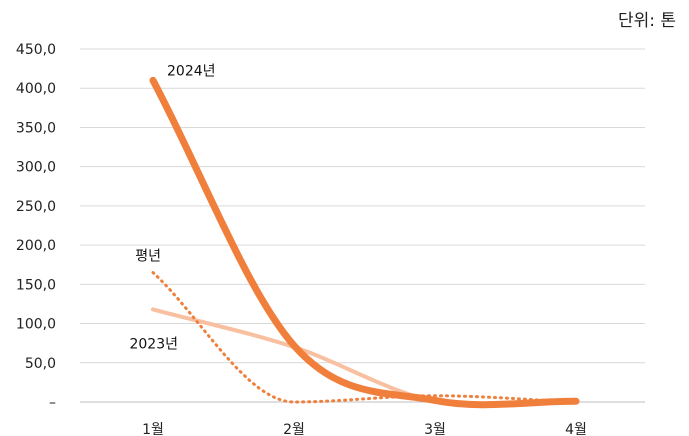 This screenshot has height=436, width=689. What do you see at coordinates (36, 285) in the screenshot?
I see `y-tick-label: 150,0` at bounding box center [36, 285].